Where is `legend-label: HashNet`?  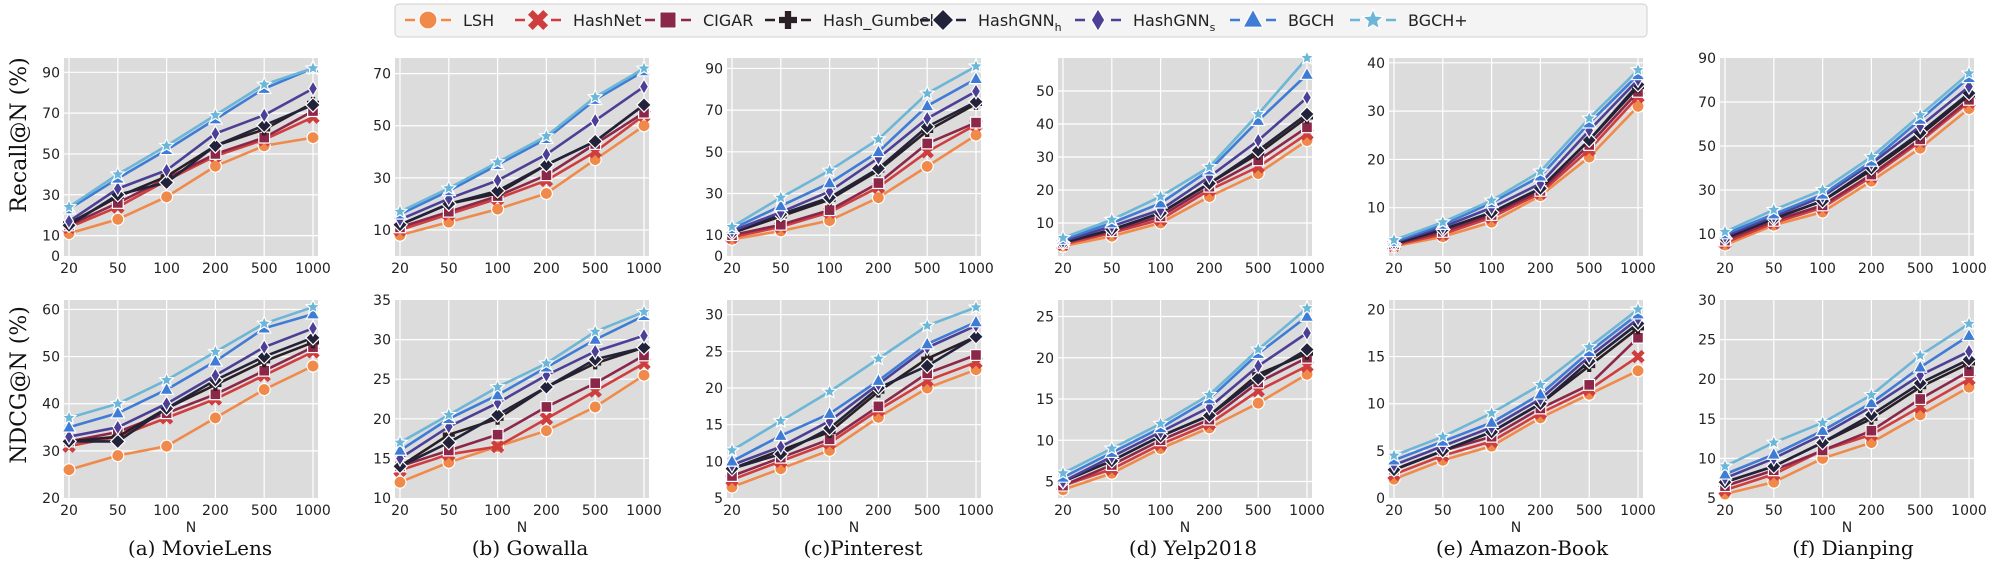
legend-label: HashNet is located at coordinates (607, 20).